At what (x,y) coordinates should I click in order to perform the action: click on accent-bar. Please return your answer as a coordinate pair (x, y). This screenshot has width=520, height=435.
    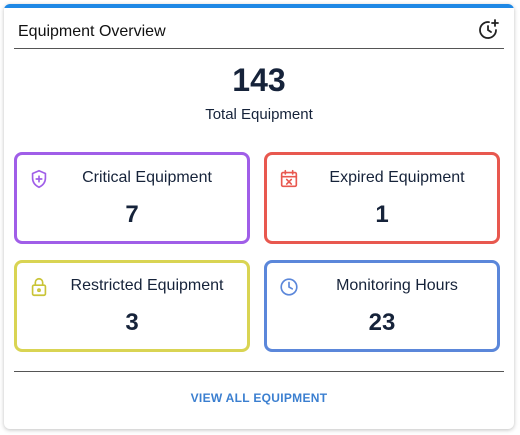
    Looking at the image, I should click on (259, 6).